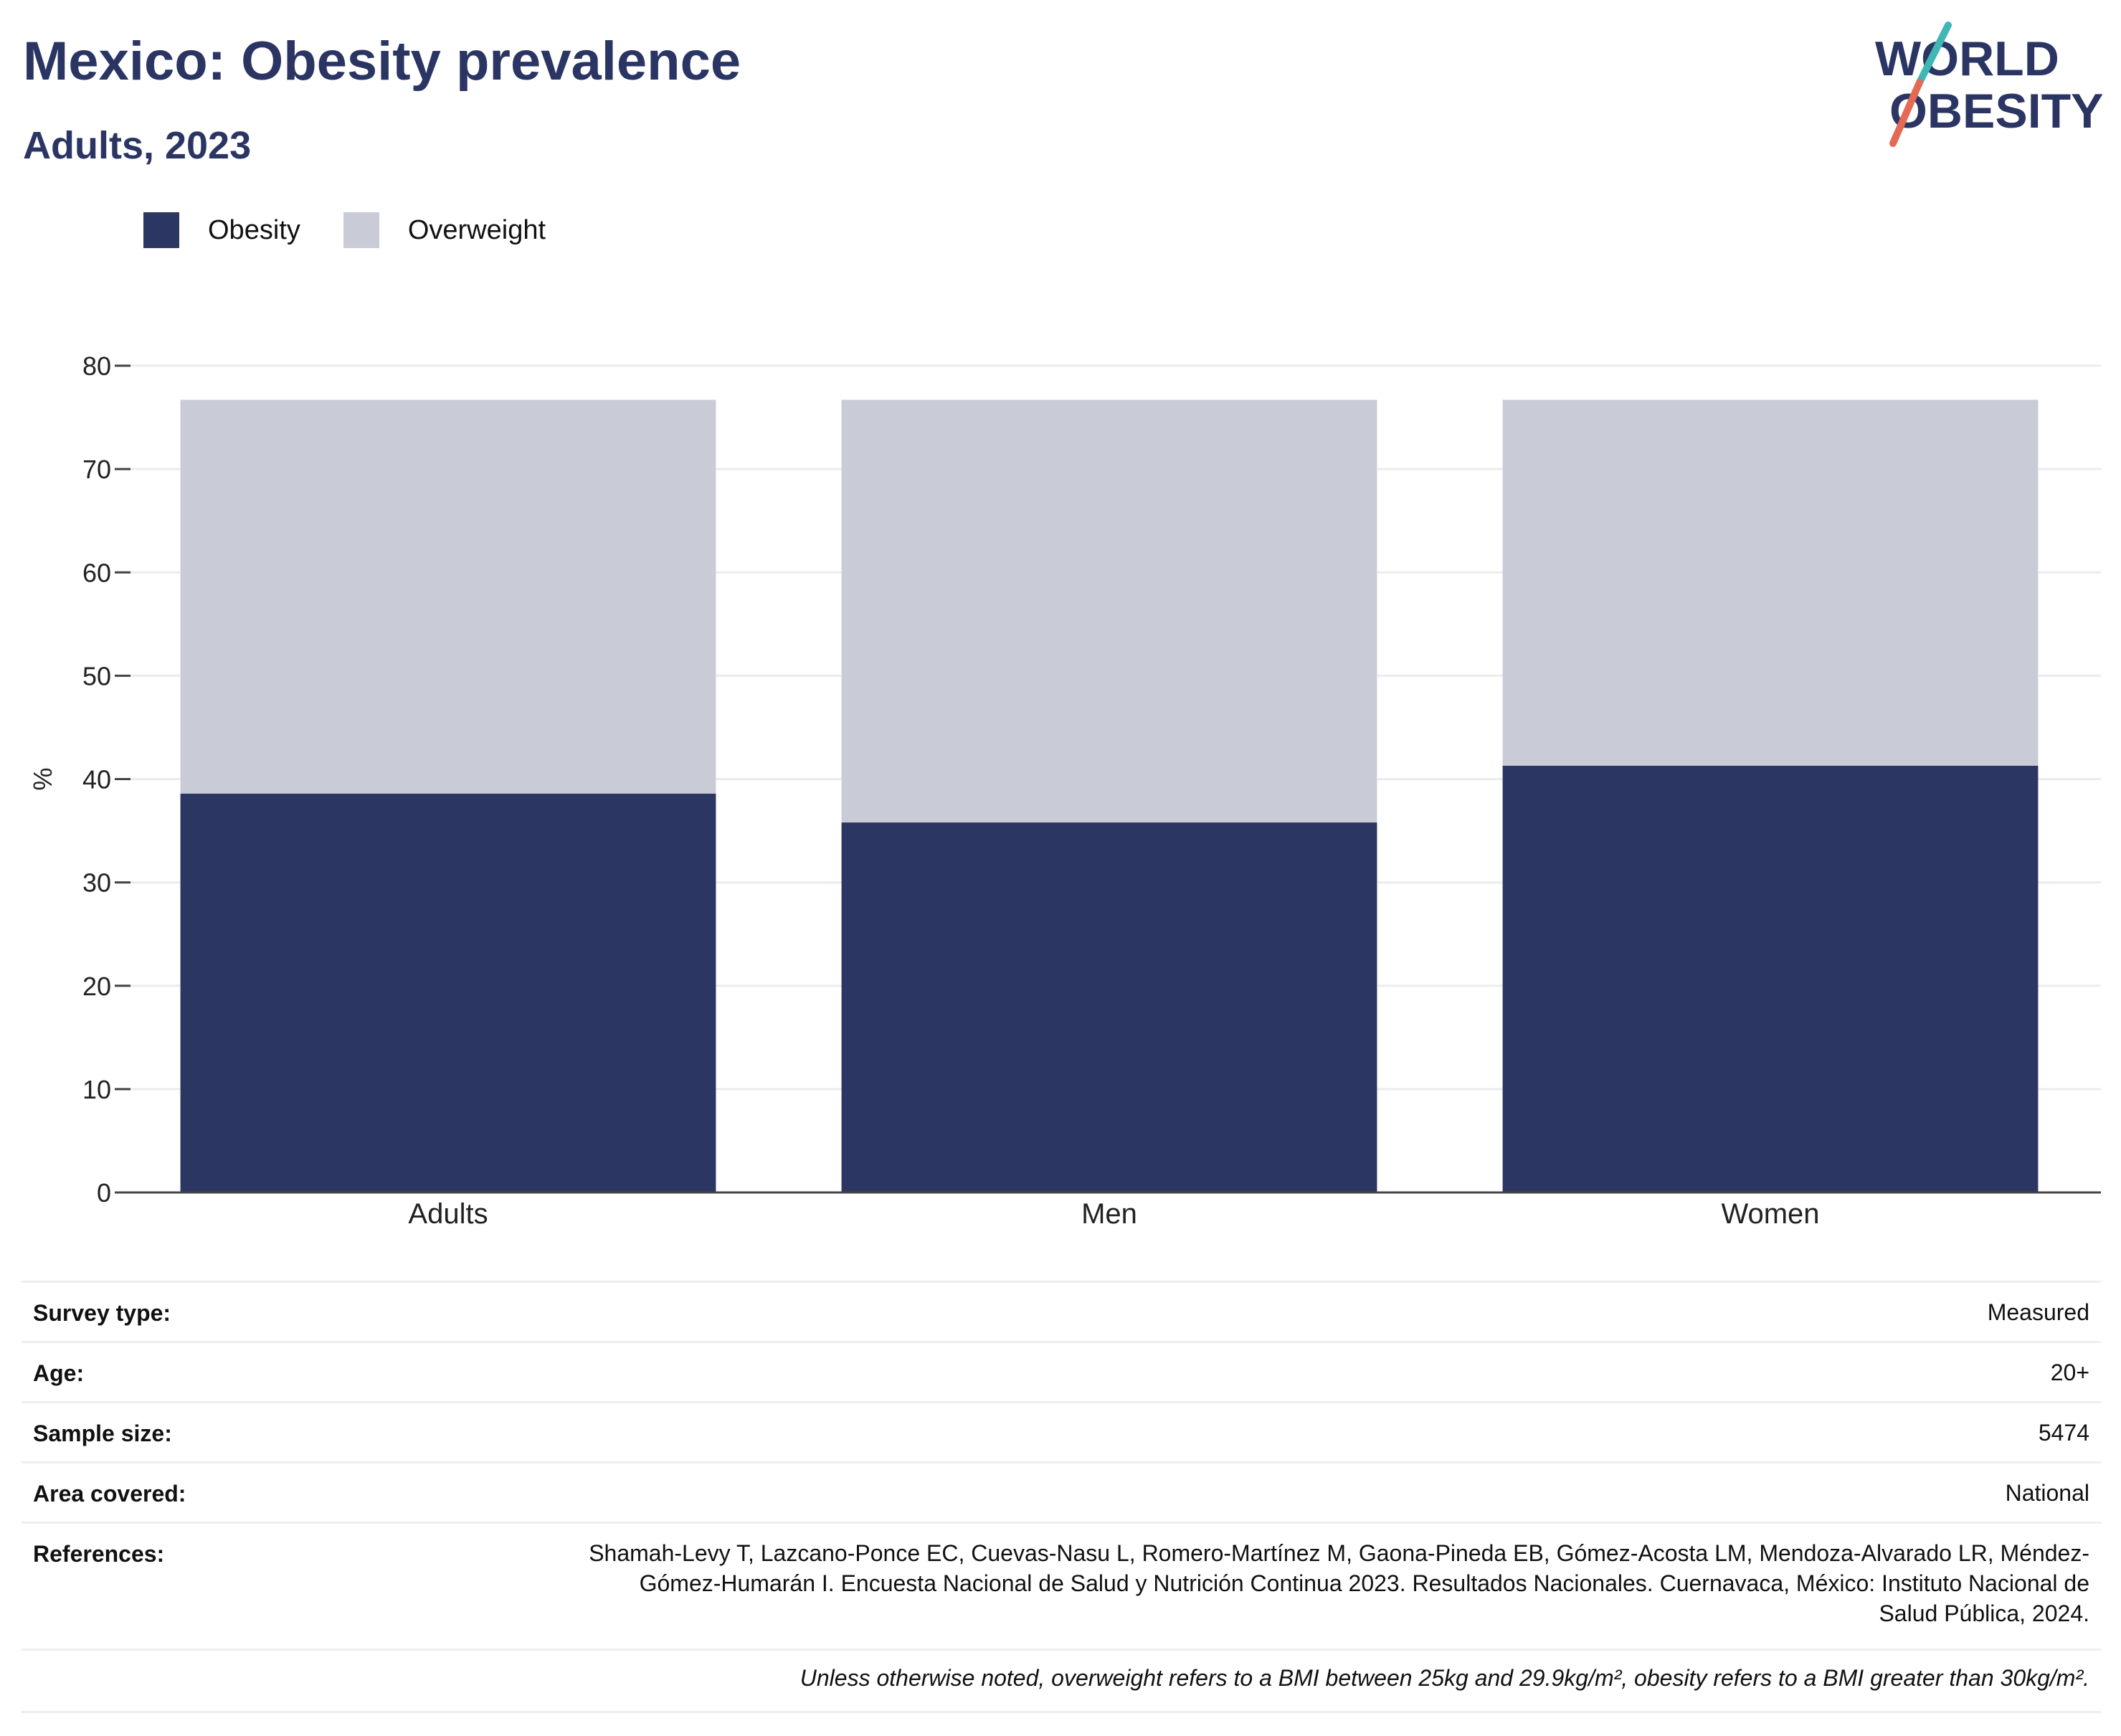  Describe the element at coordinates (1996, 111) in the screenshot. I see `logo-text-obesity: OBESITY` at that location.